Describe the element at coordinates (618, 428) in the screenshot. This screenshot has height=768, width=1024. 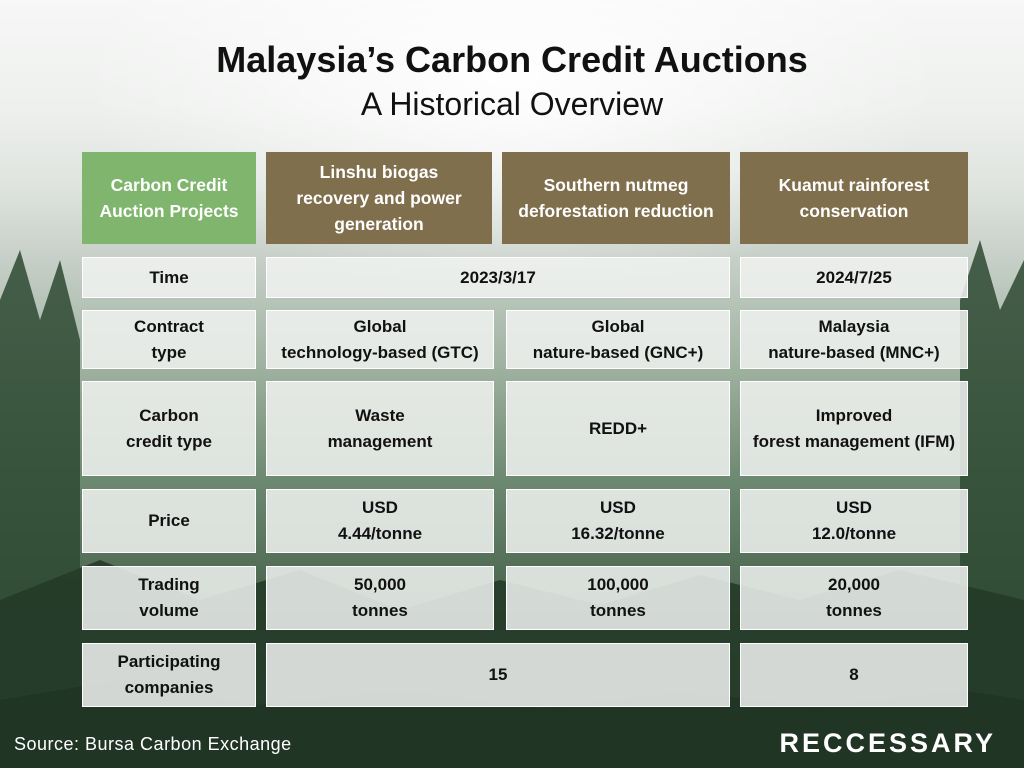
I see `credit-type-southern-nutmeg: REDD+` at that location.